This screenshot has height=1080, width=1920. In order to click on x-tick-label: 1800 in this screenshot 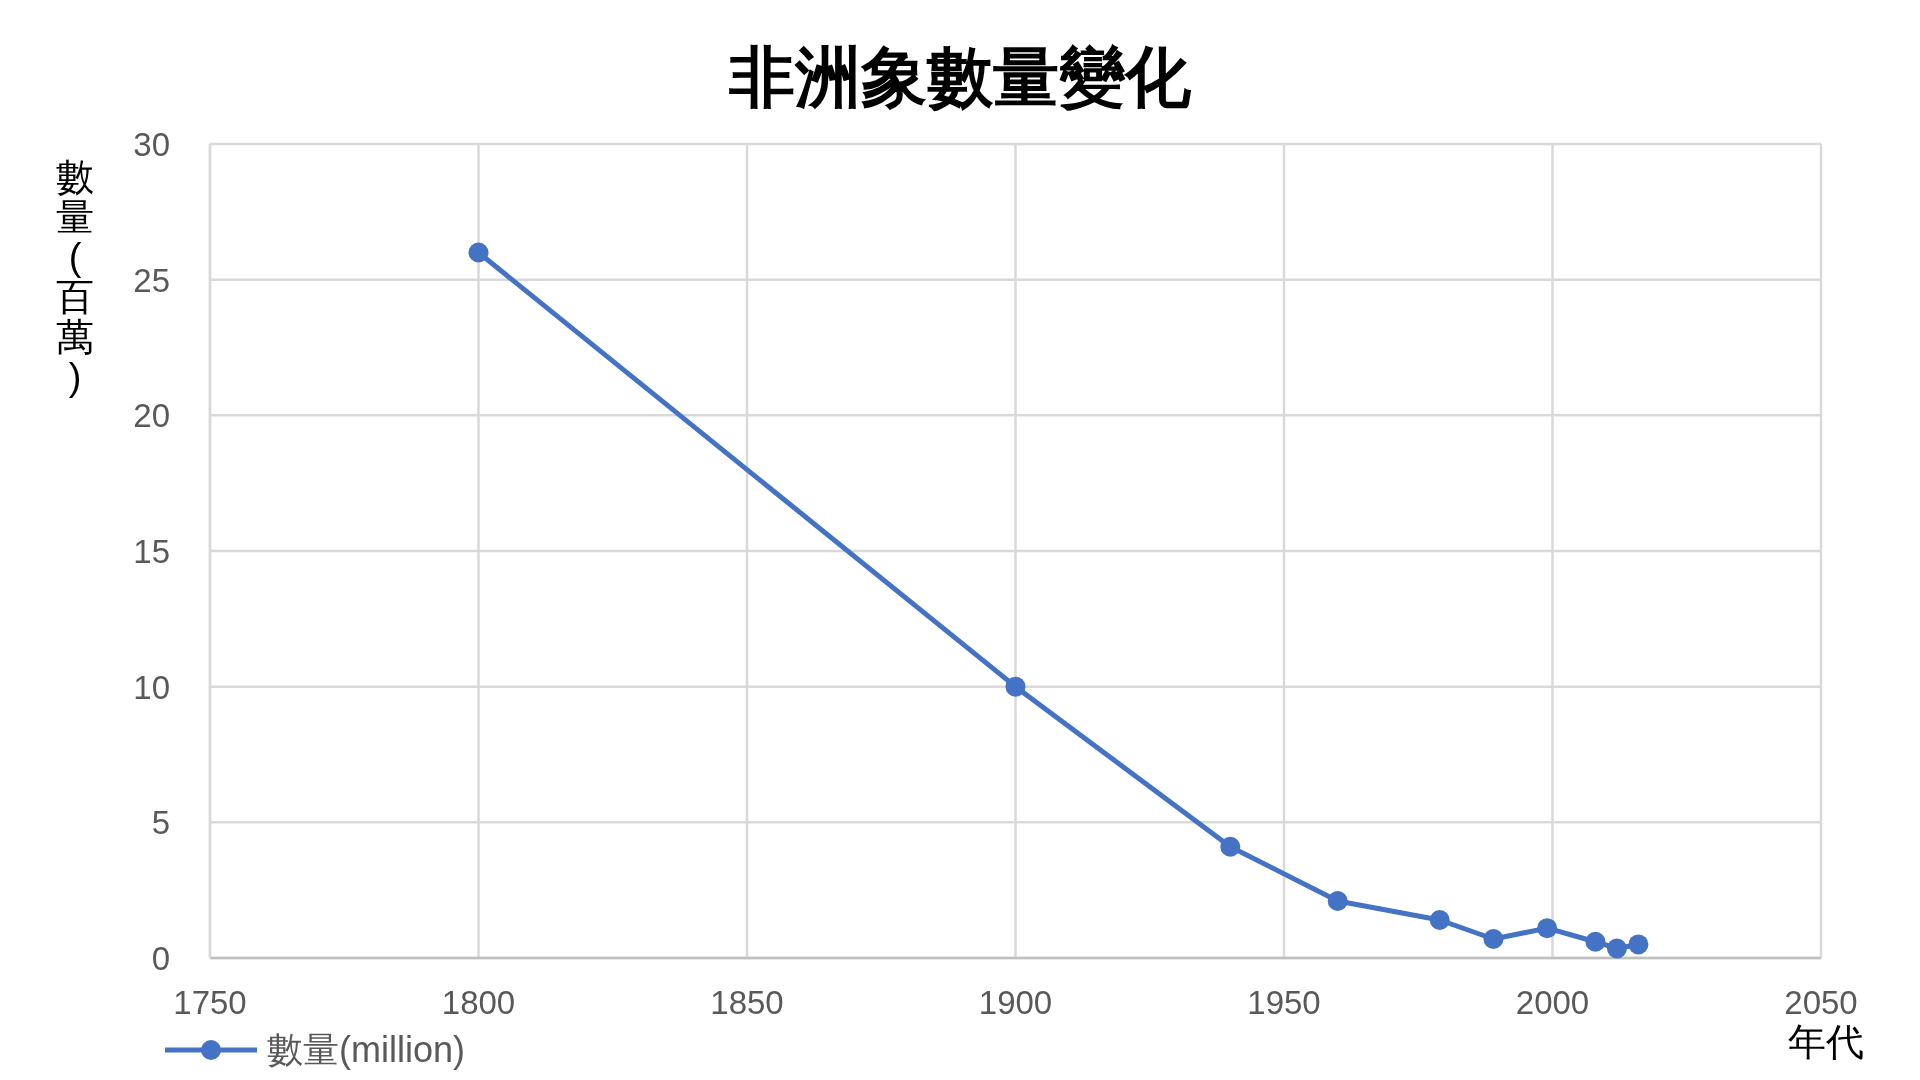, I will do `click(478, 1002)`.